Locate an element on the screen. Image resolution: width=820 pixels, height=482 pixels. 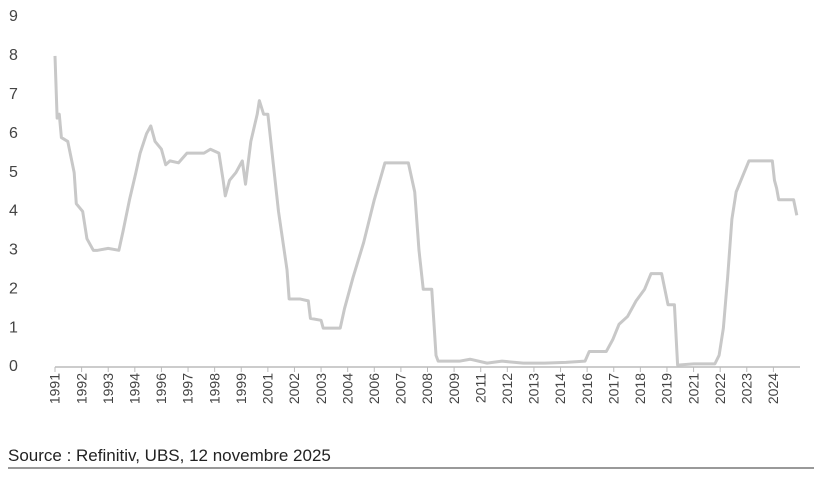
x-tick-label: 2016 is located at coordinates (587, 388).